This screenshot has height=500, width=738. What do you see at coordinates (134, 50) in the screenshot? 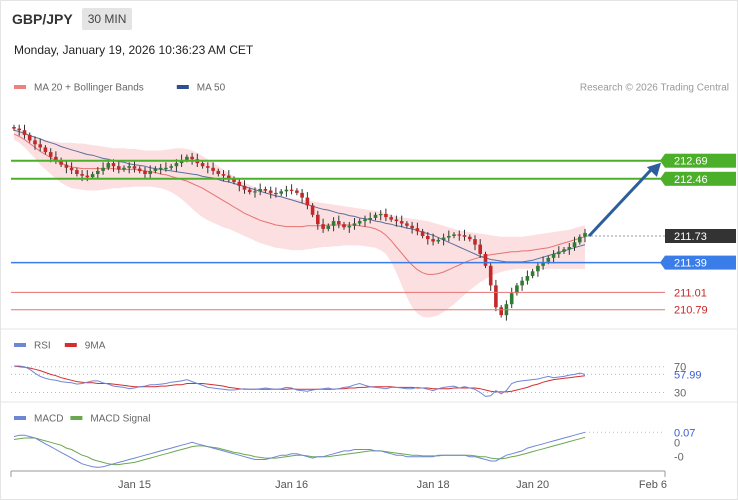
I see `report-datetime: Monday, January 19, 2026 10:36:23 AM CET` at bounding box center [134, 50].